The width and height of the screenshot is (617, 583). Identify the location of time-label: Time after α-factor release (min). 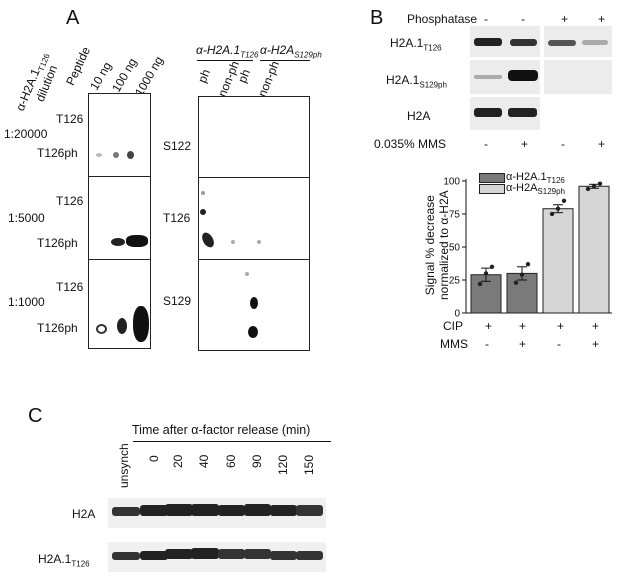
(221, 430).